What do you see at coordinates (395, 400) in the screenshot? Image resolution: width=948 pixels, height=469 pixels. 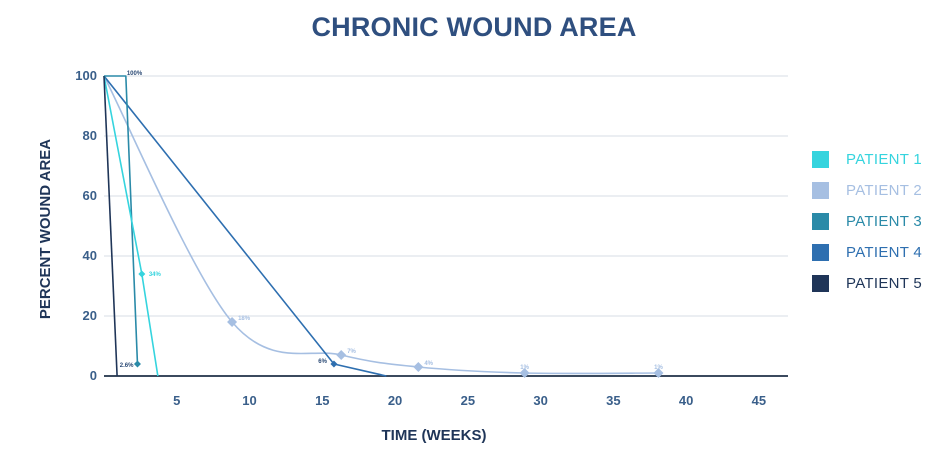 I see `x-tick-label: 20` at bounding box center [395, 400].